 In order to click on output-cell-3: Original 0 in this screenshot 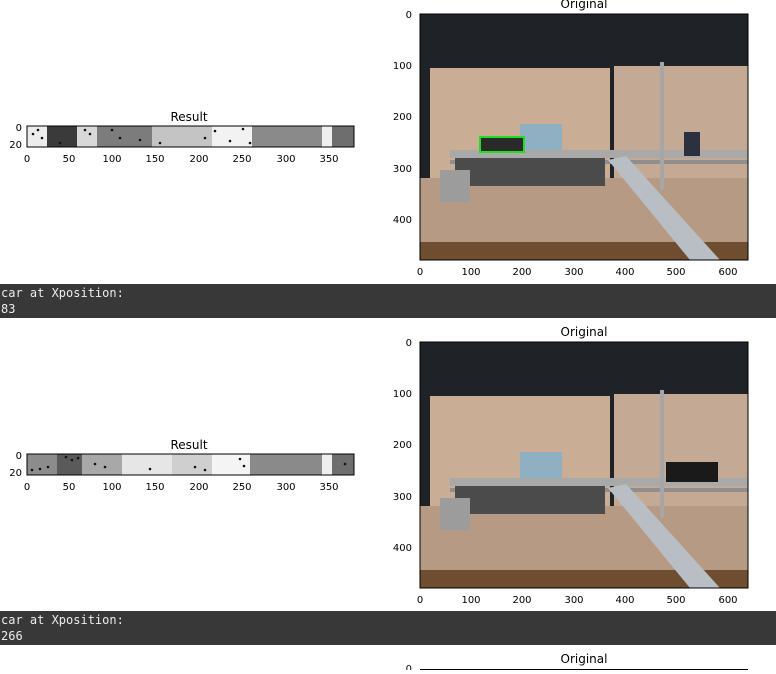, I will do `click(388, 659)`.